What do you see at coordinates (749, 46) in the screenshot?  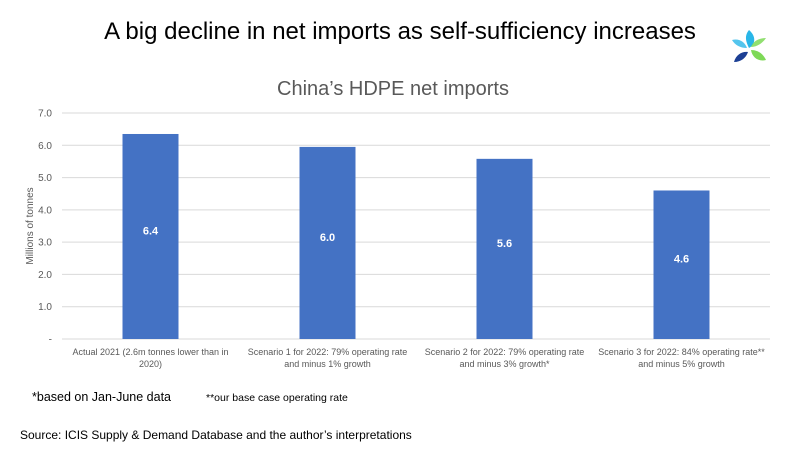 I see `icis-logo-icon` at bounding box center [749, 46].